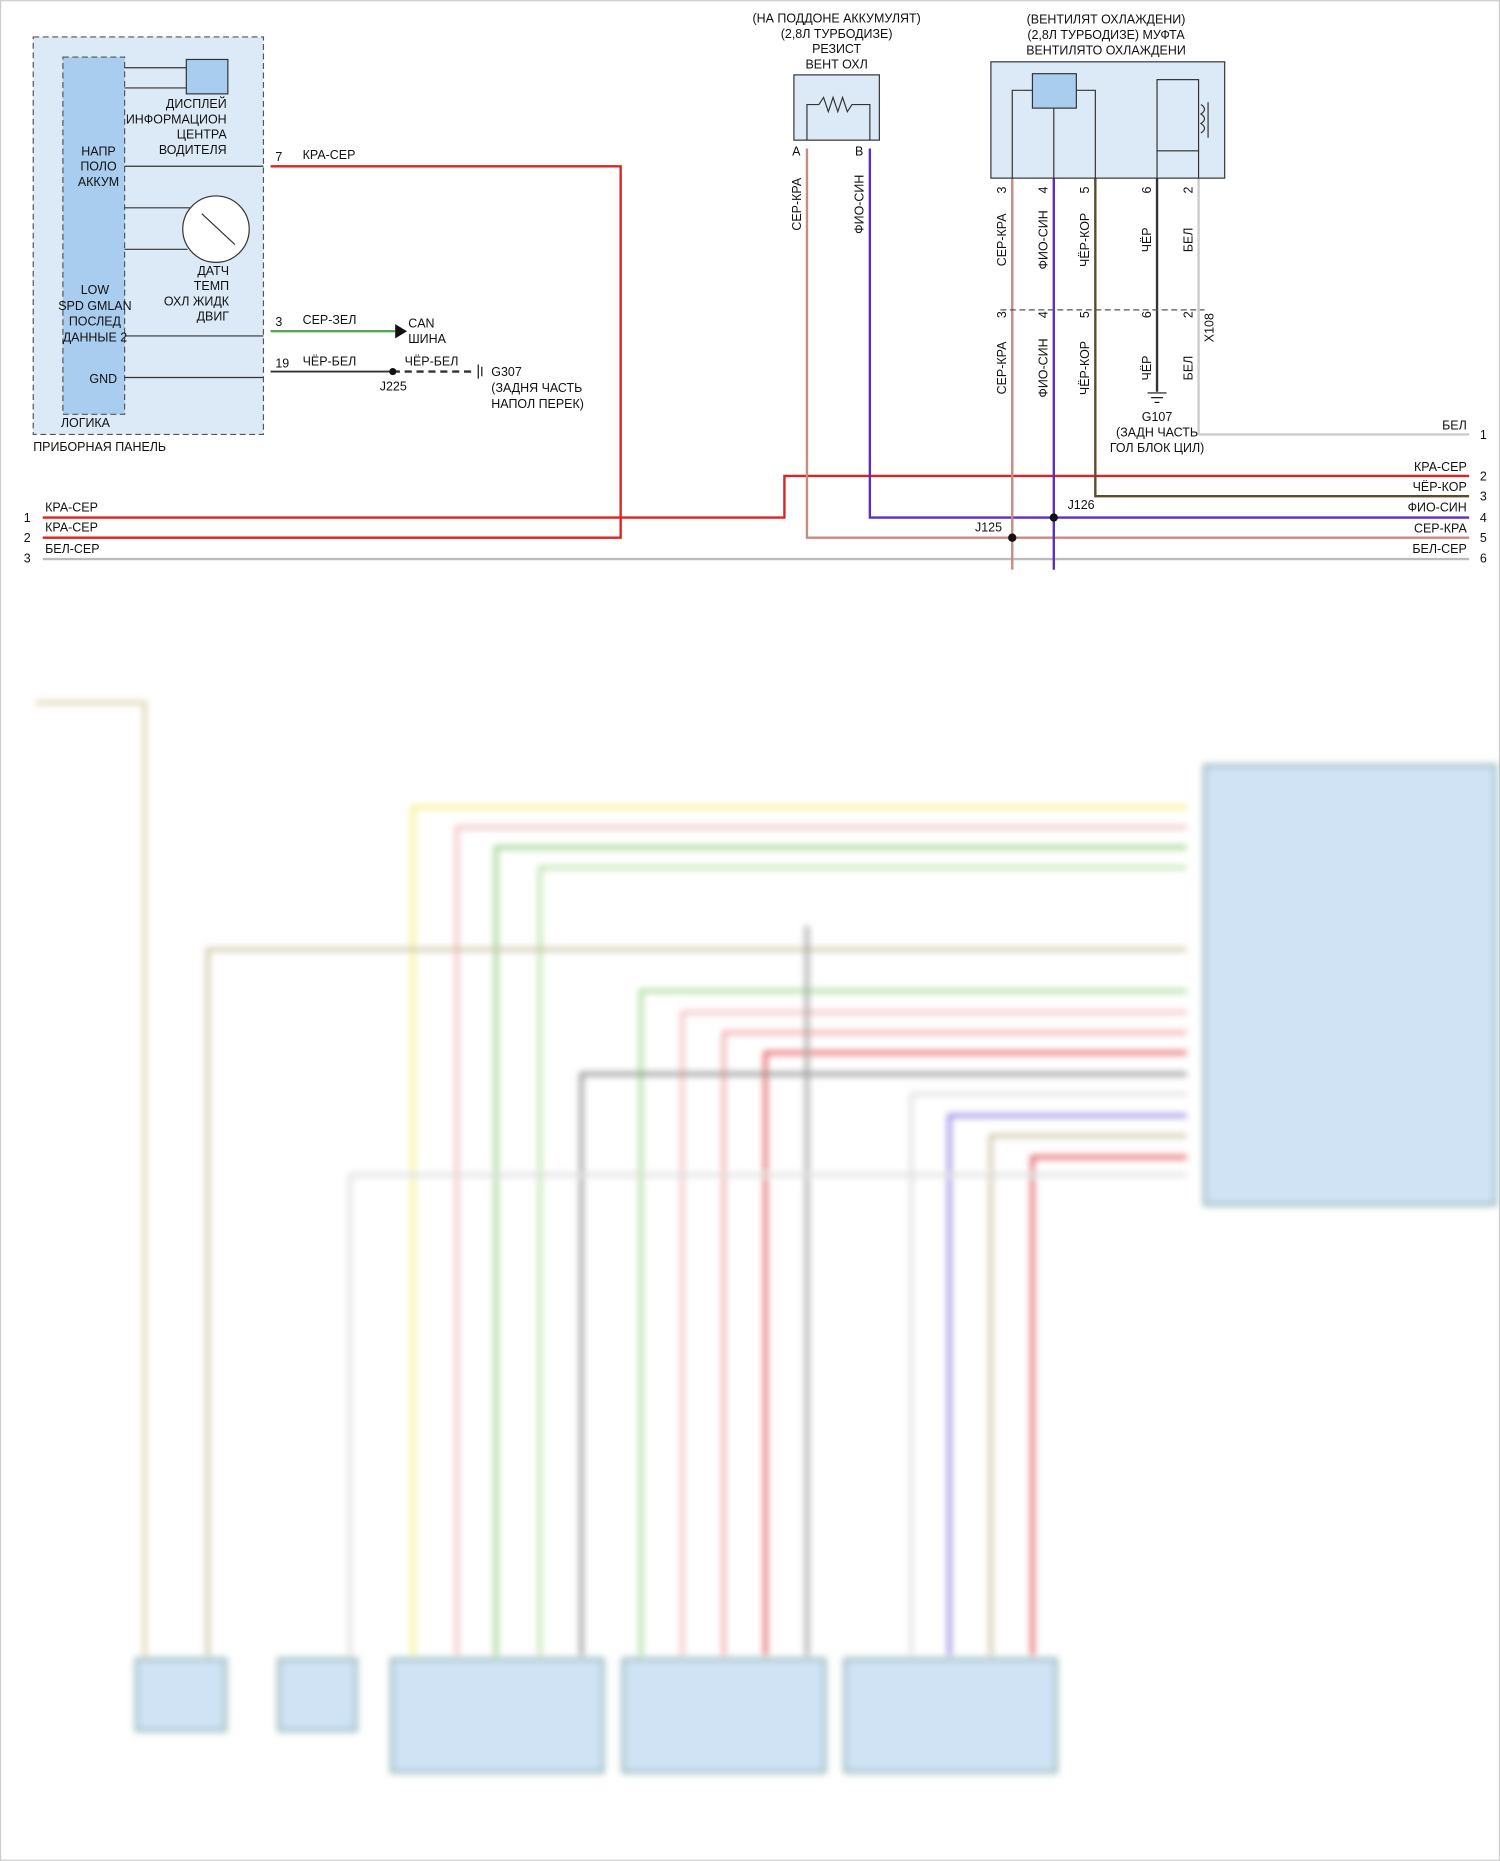  I want to click on battery-label: НАПР, so click(98, 151).